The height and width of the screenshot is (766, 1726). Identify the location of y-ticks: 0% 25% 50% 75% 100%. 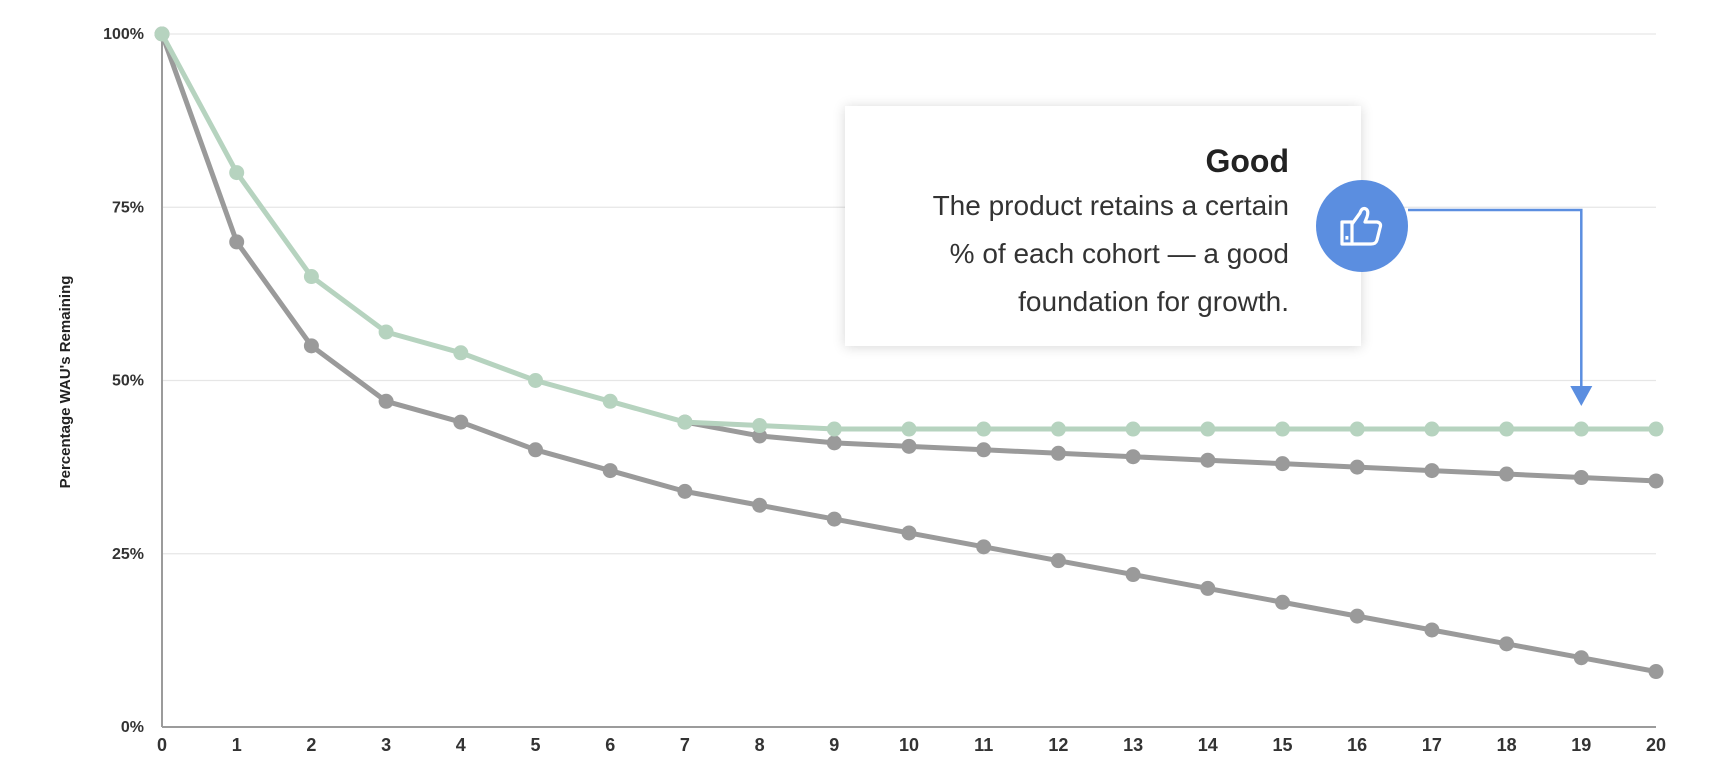
(123, 381).